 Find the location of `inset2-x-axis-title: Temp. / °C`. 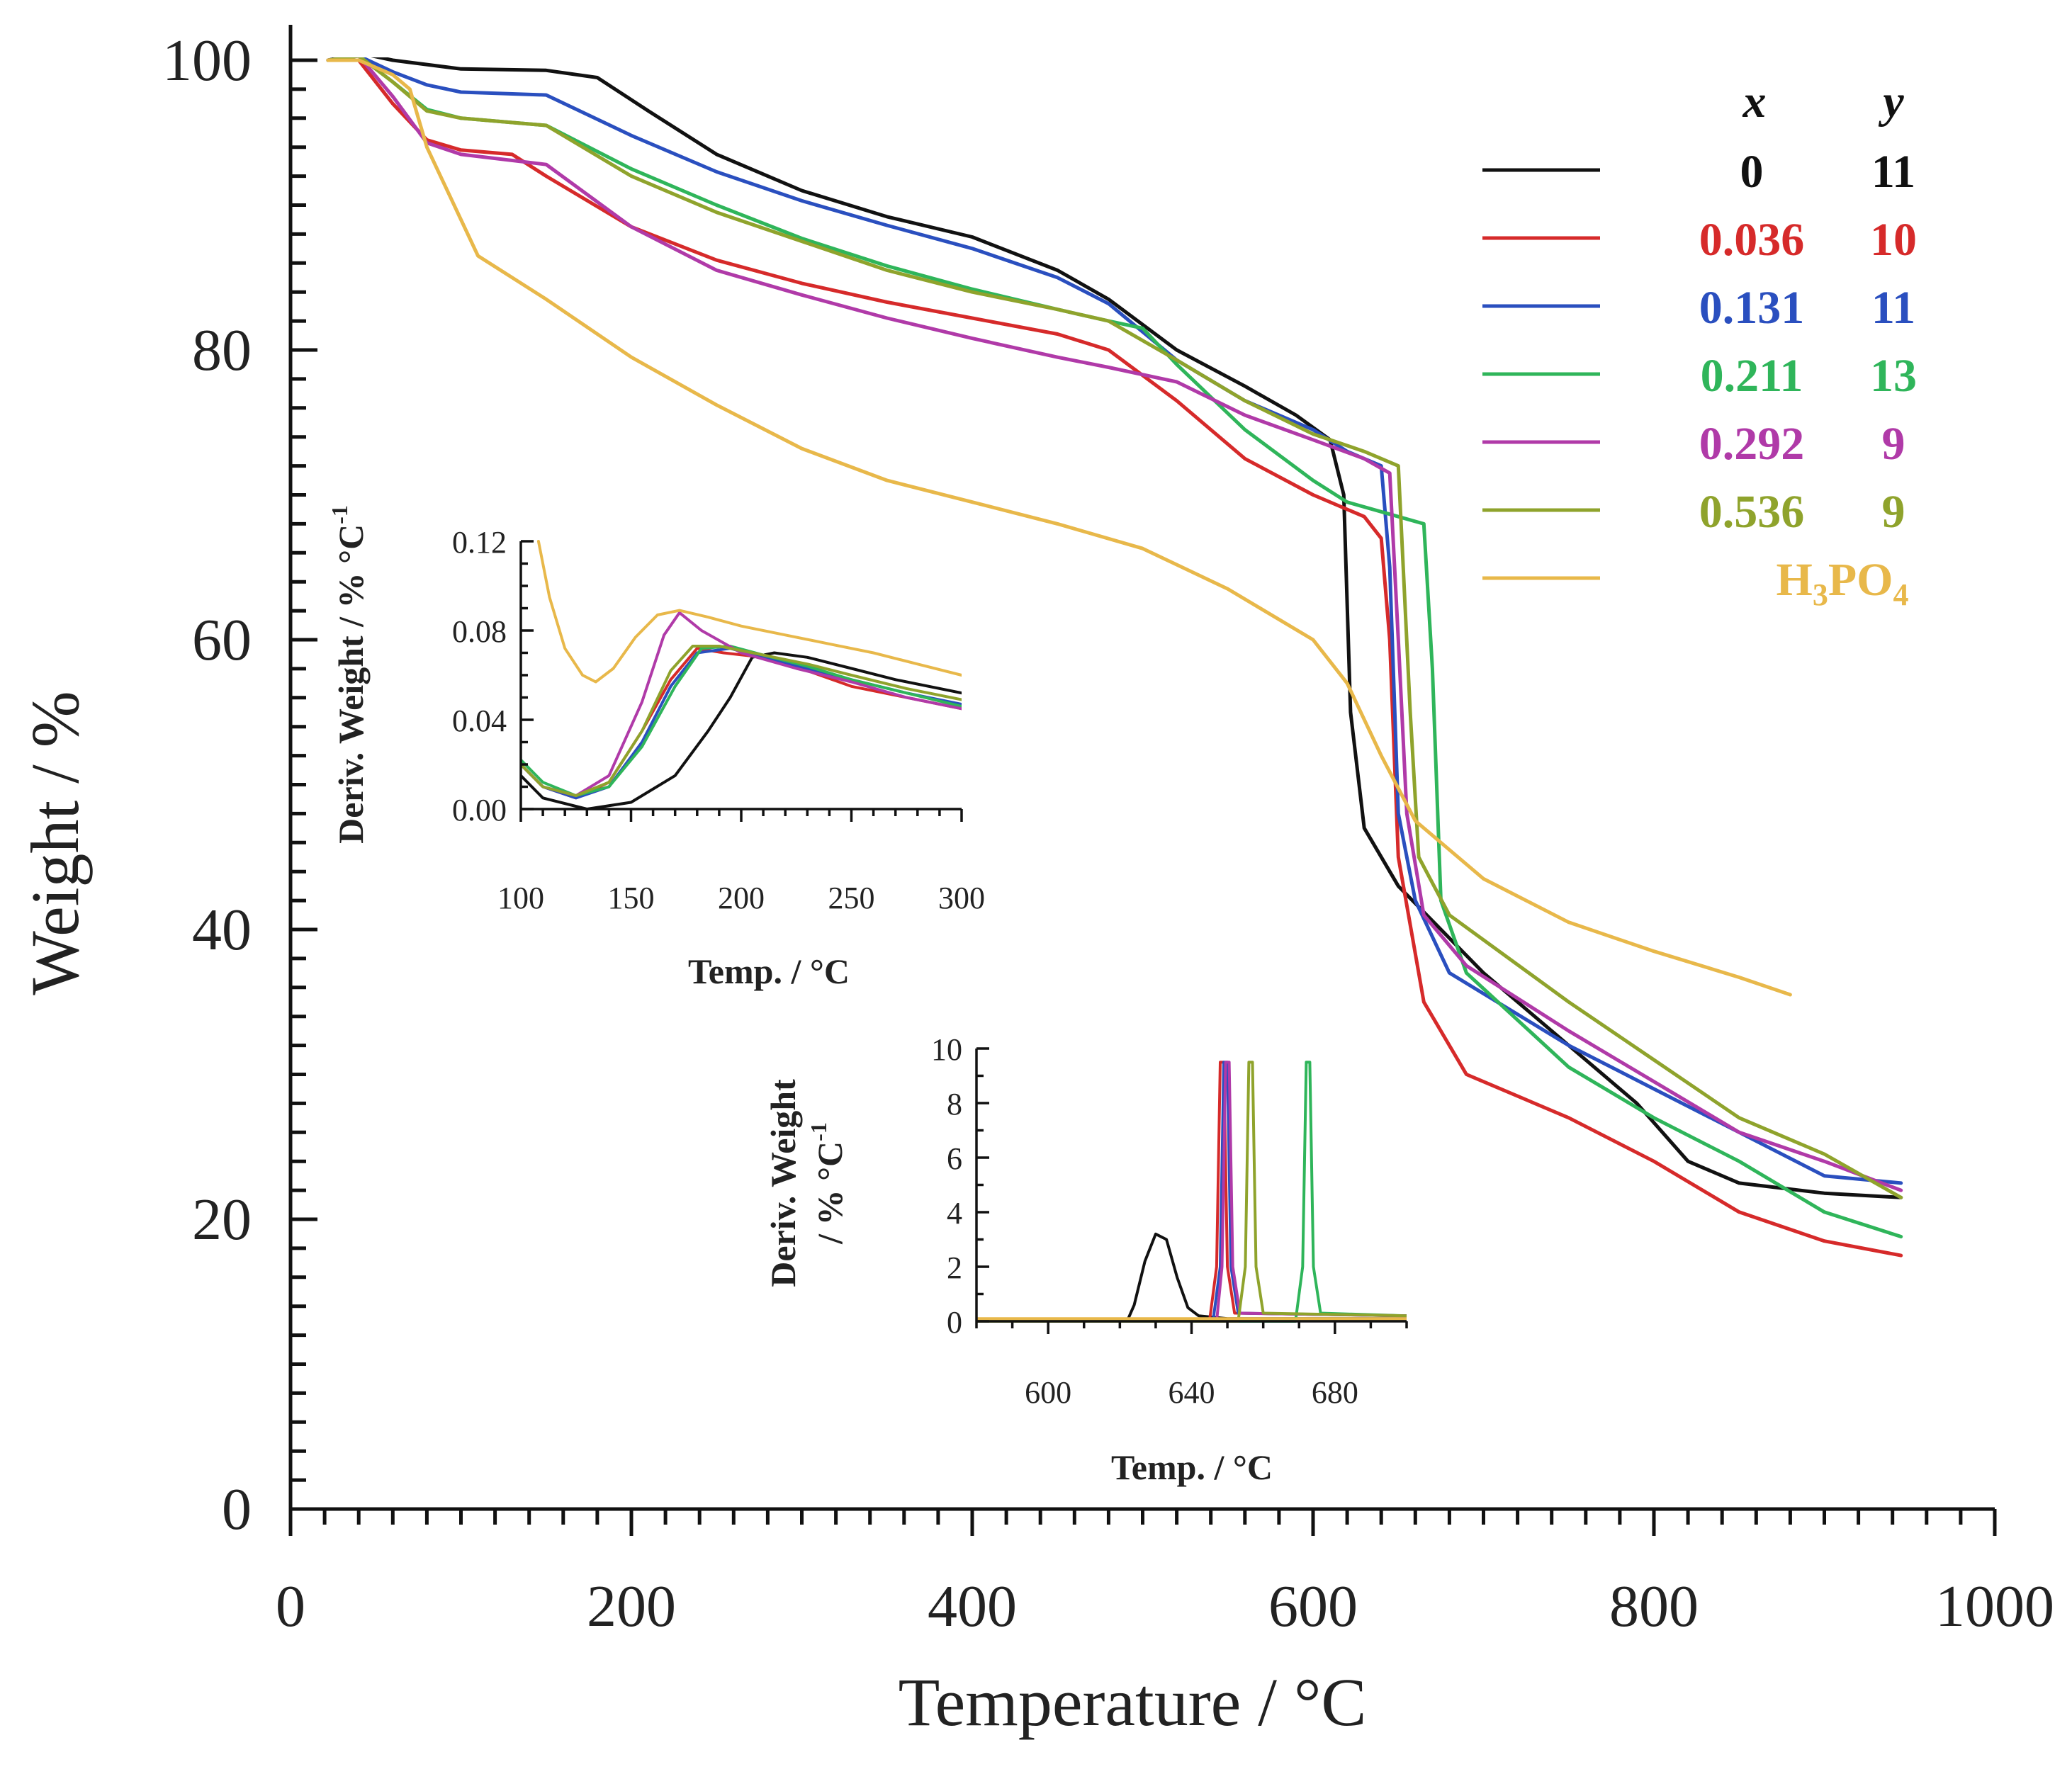

inset2-x-axis-title: Temp. / °C is located at coordinates (1192, 1467).